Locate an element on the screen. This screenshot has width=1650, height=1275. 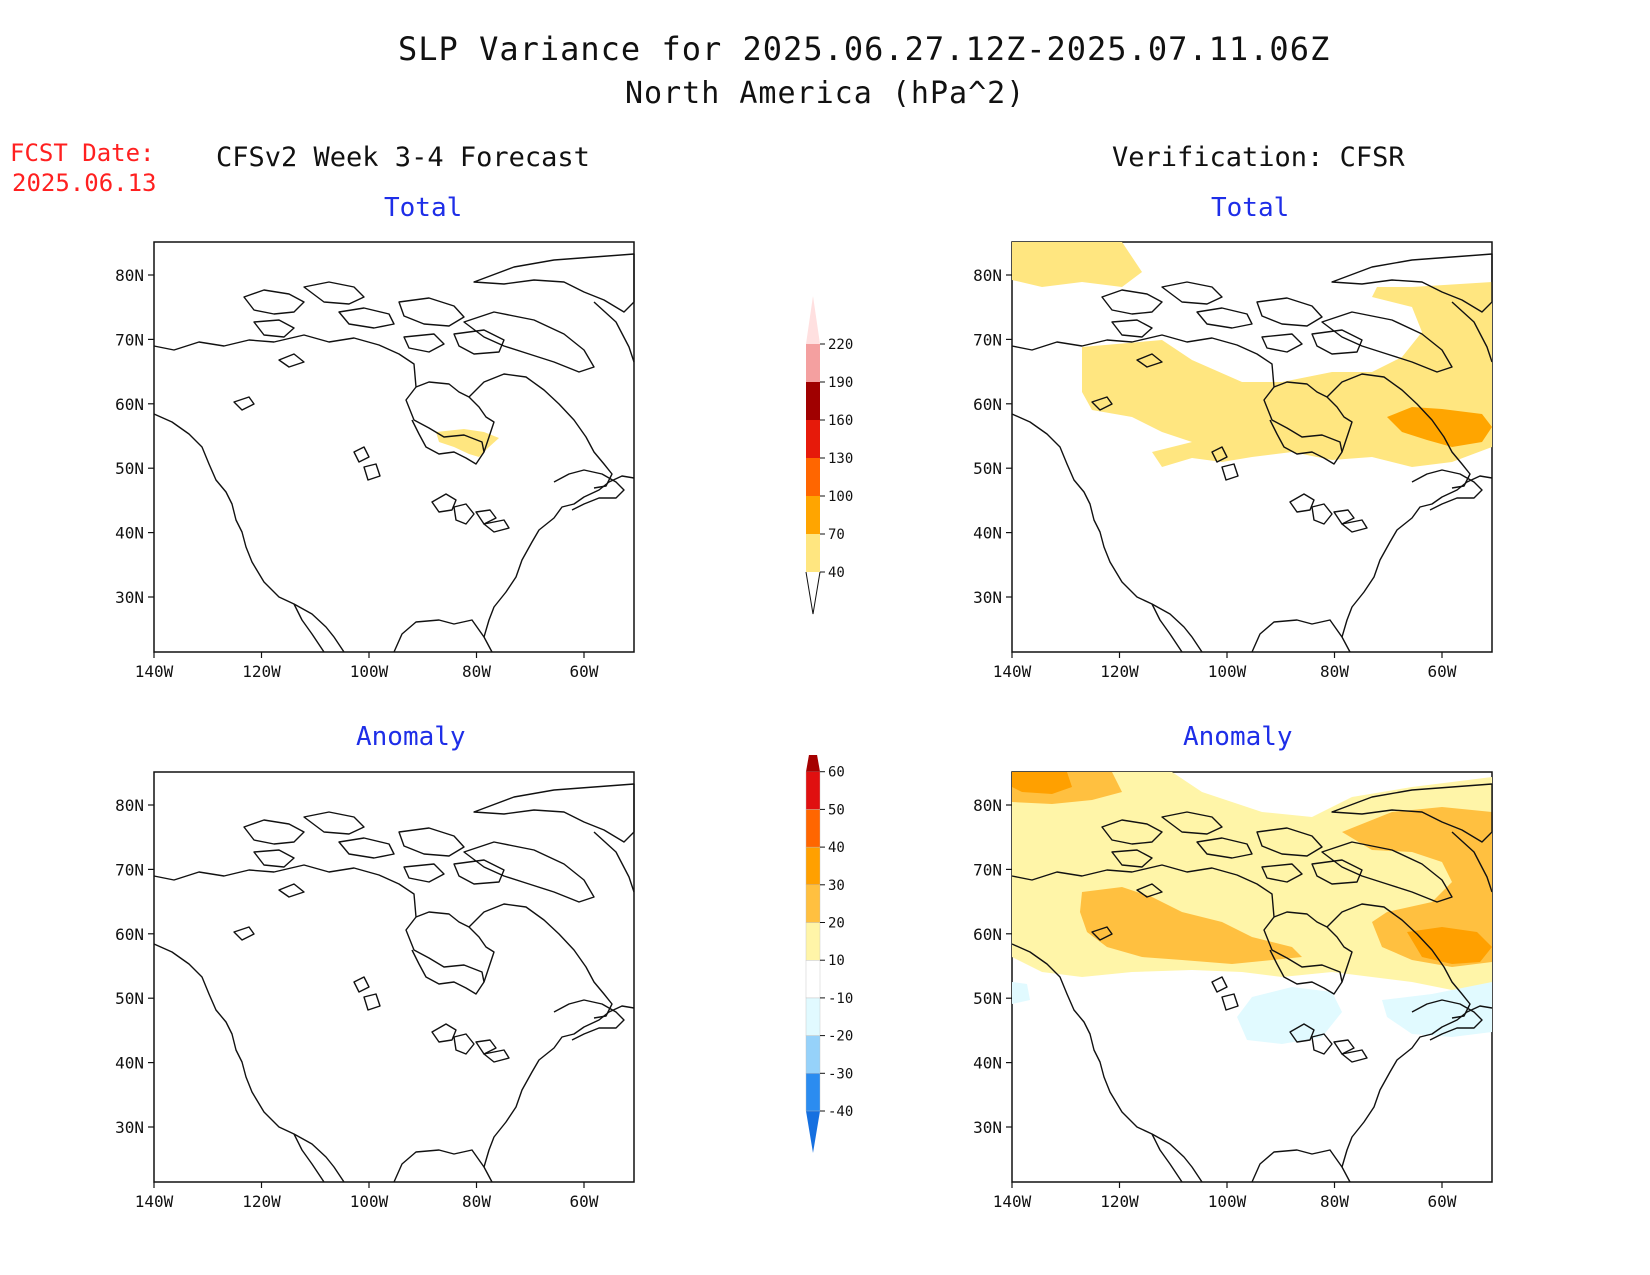
lat-labels-forecast-anomaly: 30N 40N 50N 60N 70N 80N is located at coordinates (134, 966).